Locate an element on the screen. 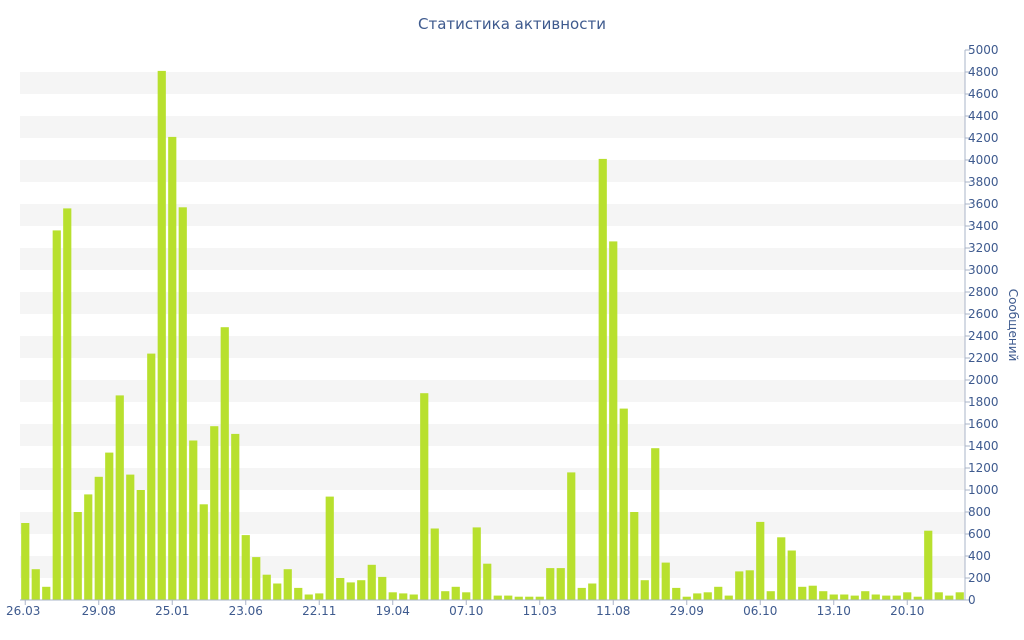  y-tick-label: 3800 is located at coordinates (983, 182).